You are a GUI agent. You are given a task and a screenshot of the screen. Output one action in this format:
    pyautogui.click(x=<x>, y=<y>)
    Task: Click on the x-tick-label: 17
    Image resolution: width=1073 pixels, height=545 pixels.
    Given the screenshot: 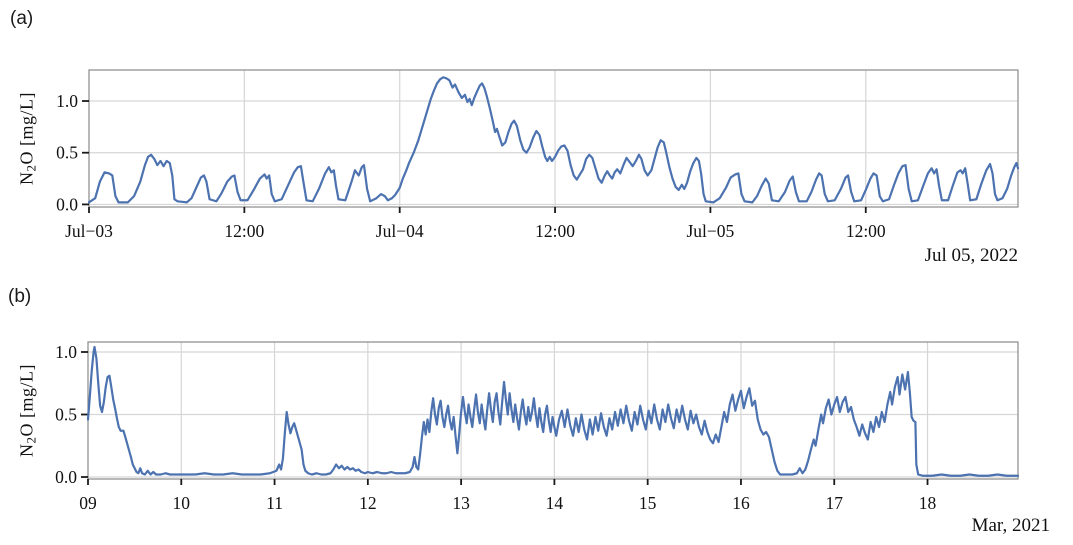 What is the action you would take?
    pyautogui.click(x=834, y=503)
    